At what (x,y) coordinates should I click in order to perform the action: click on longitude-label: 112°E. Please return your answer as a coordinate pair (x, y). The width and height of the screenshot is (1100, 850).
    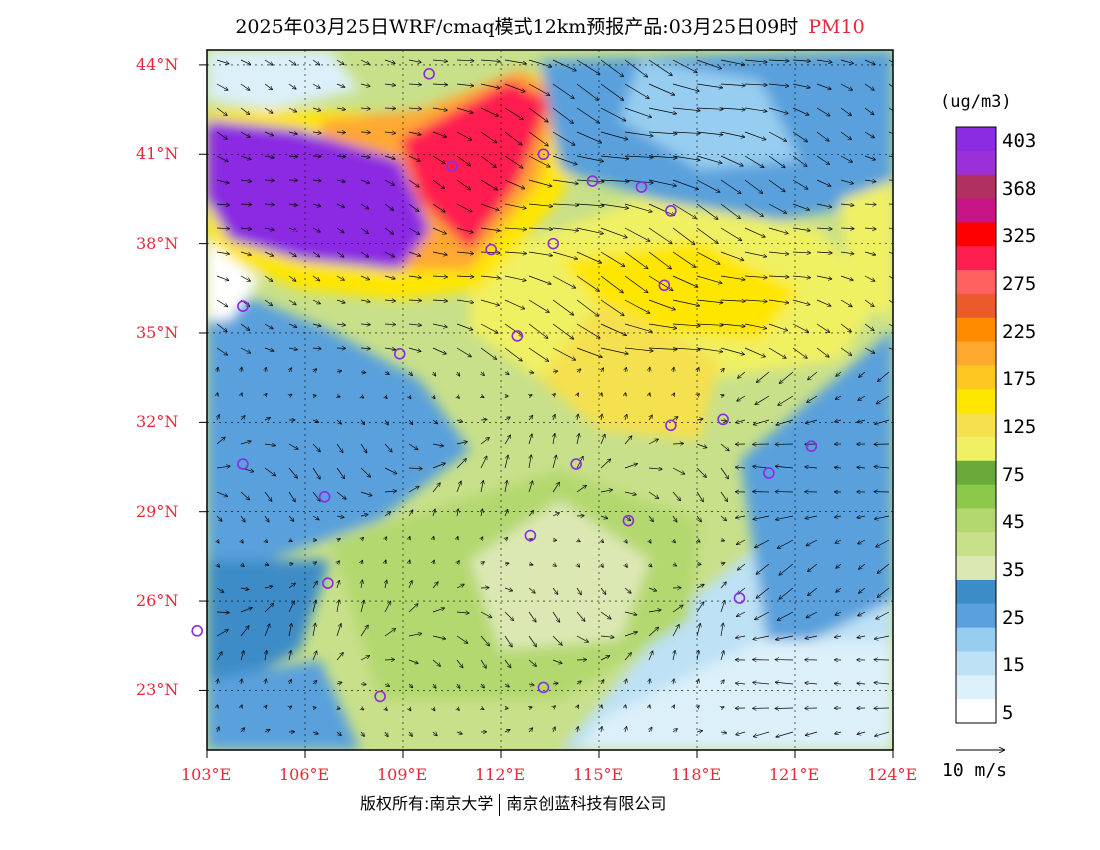
    Looking at the image, I should click on (500, 774).